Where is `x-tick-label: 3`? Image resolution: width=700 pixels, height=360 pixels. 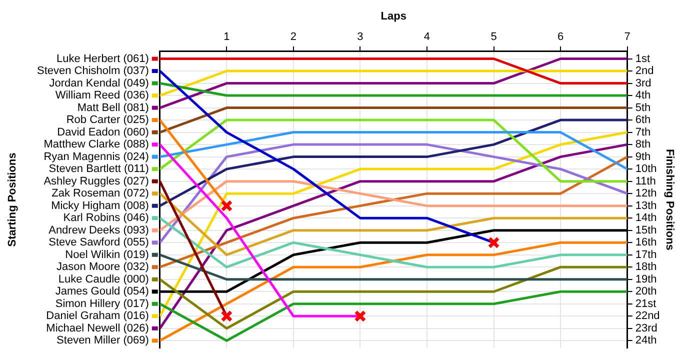 x-tick-label: 3 is located at coordinates (360, 36).